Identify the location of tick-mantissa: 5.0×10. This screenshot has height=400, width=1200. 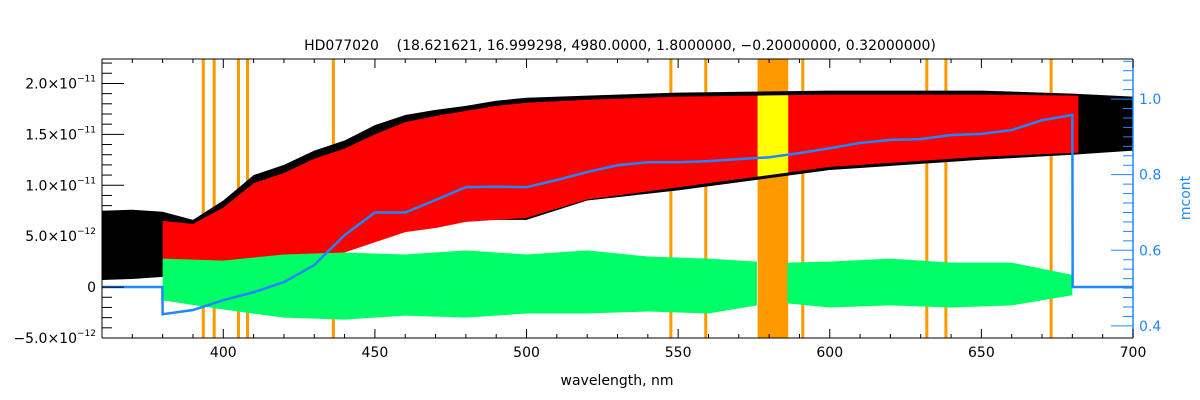
(51, 237).